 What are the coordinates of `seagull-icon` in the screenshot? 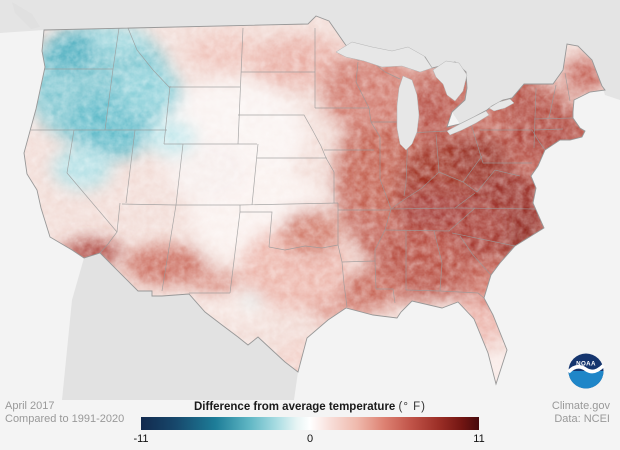 It's located at (586, 369).